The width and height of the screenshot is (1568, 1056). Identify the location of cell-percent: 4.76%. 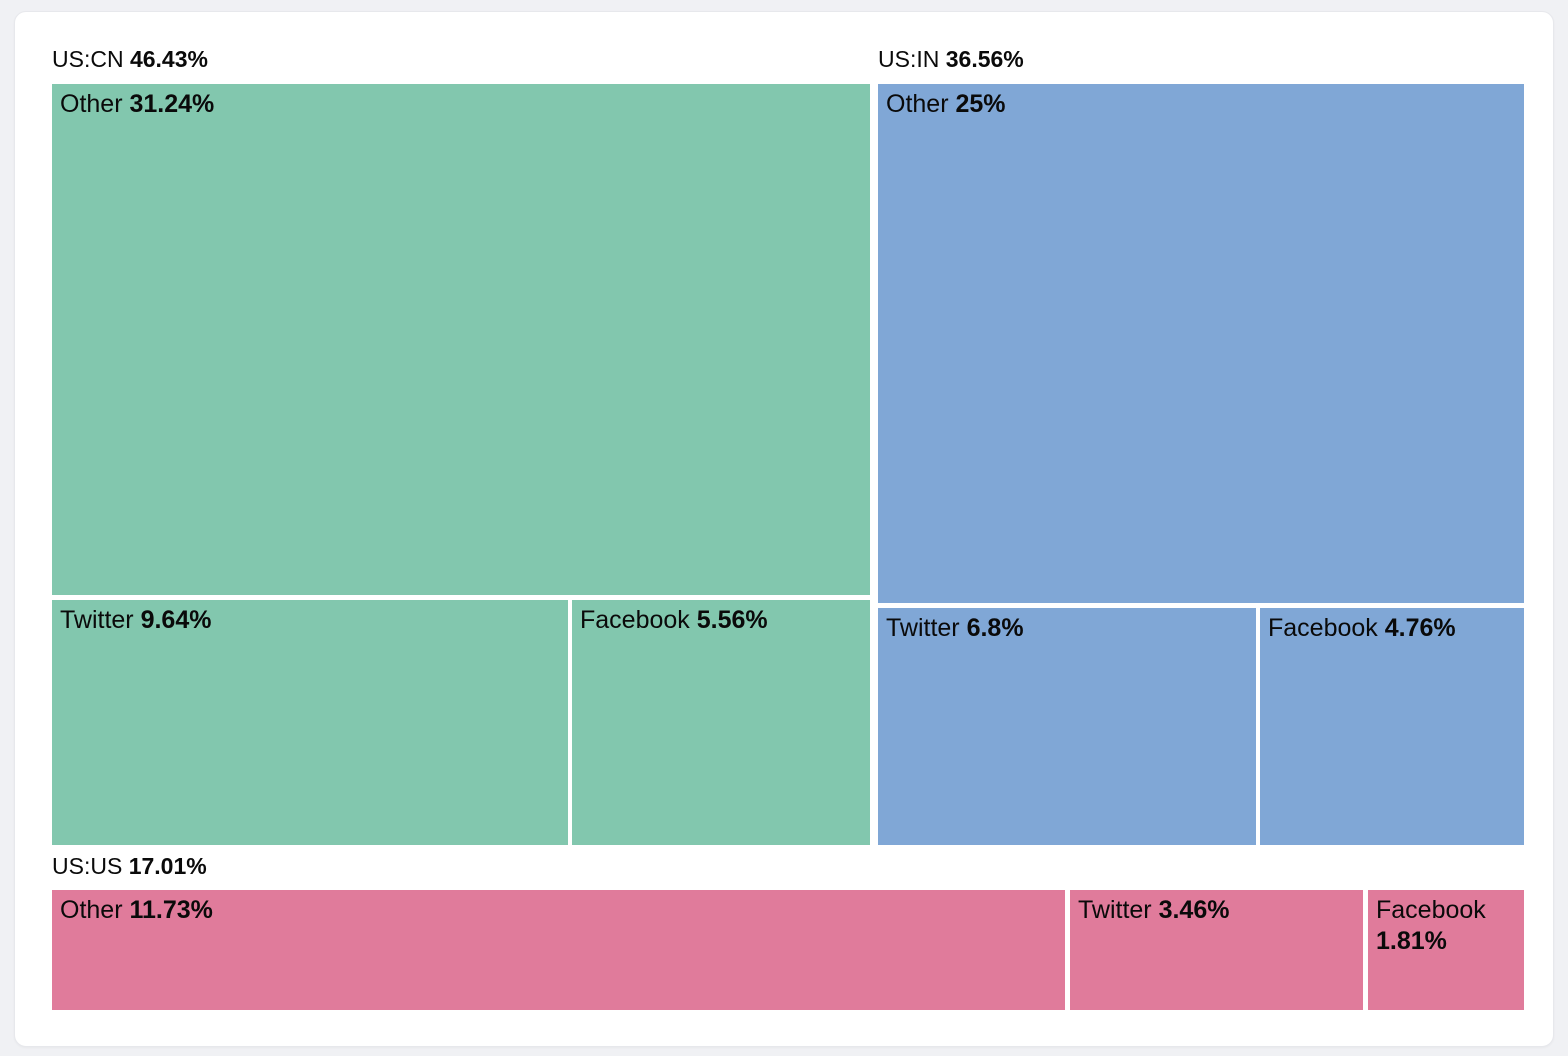
(1420, 628).